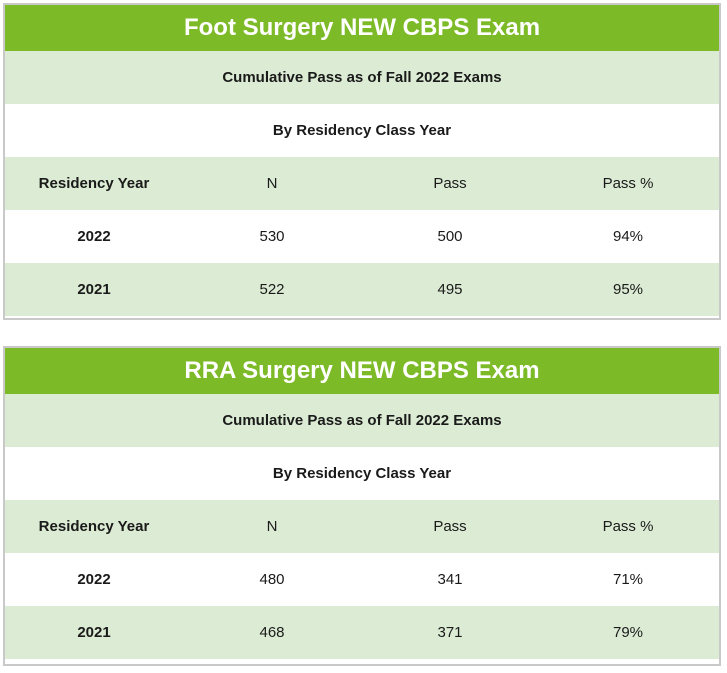  Describe the element at coordinates (272, 579) in the screenshot. I see `row-n: 480` at that location.